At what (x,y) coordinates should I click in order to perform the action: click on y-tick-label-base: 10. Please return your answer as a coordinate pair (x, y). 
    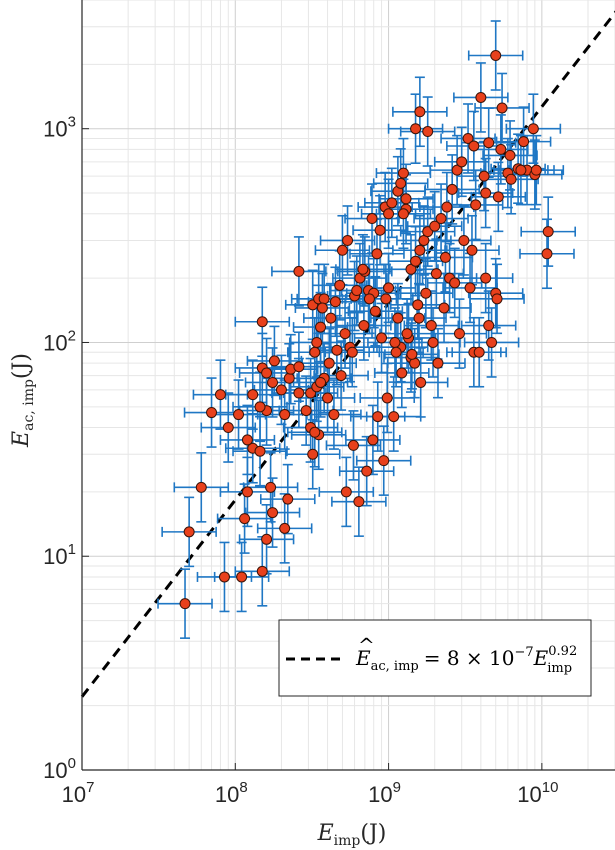
    Looking at the image, I should click on (55, 770).